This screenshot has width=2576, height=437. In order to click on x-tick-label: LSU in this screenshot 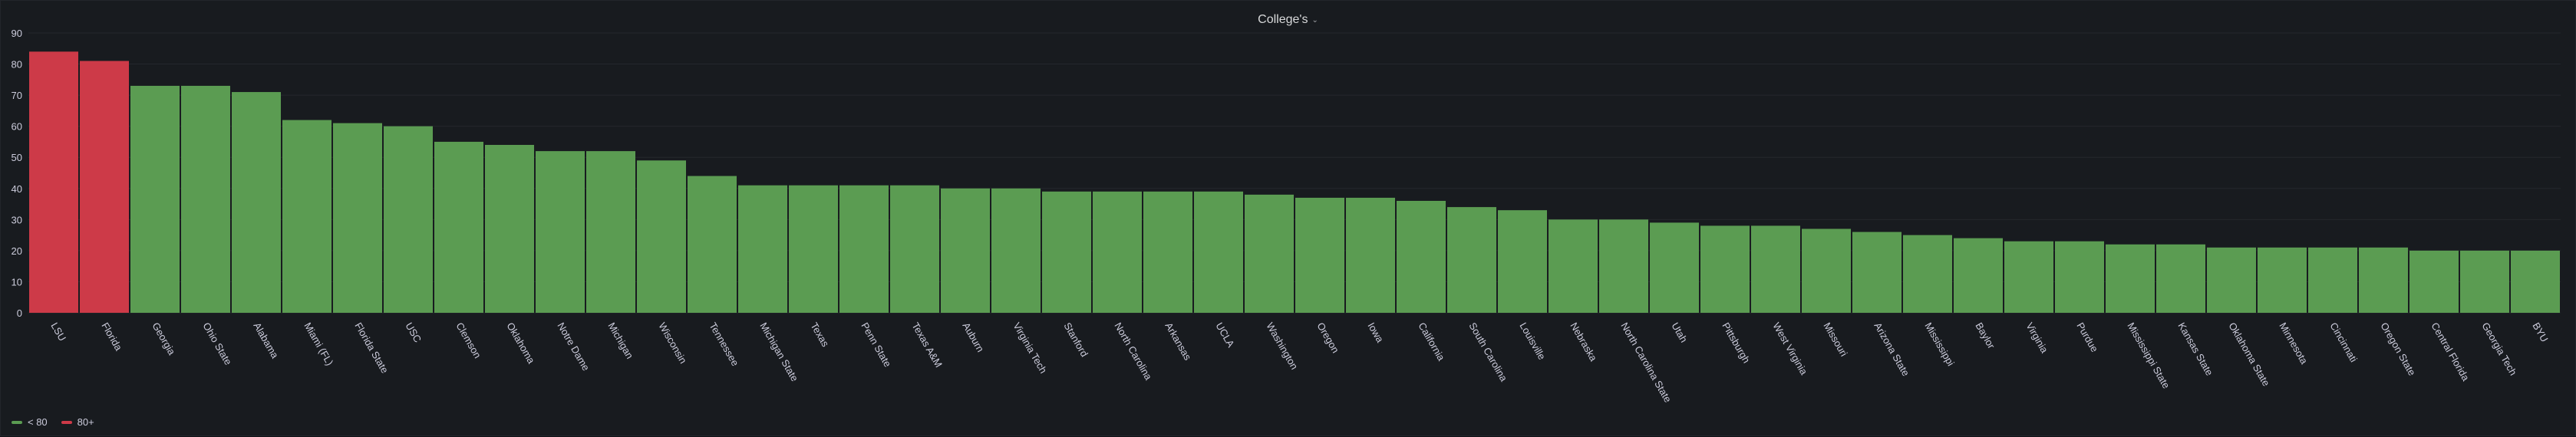, I will do `click(58, 332)`.